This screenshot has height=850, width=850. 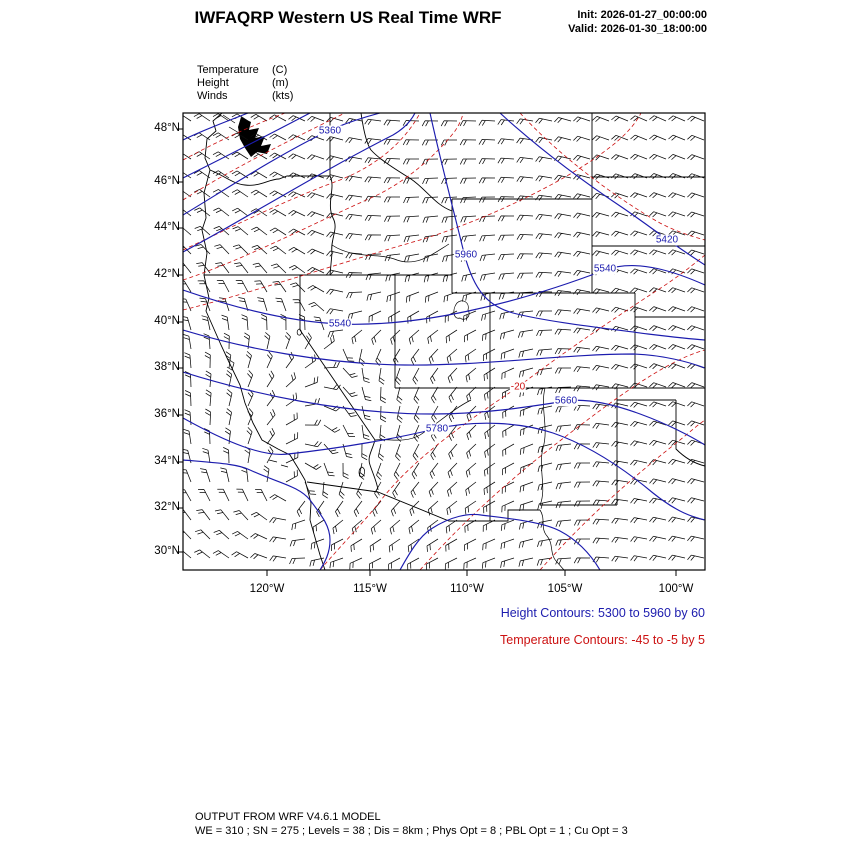 I want to click on lat-axis-label: 32°N, so click(x=167, y=507).